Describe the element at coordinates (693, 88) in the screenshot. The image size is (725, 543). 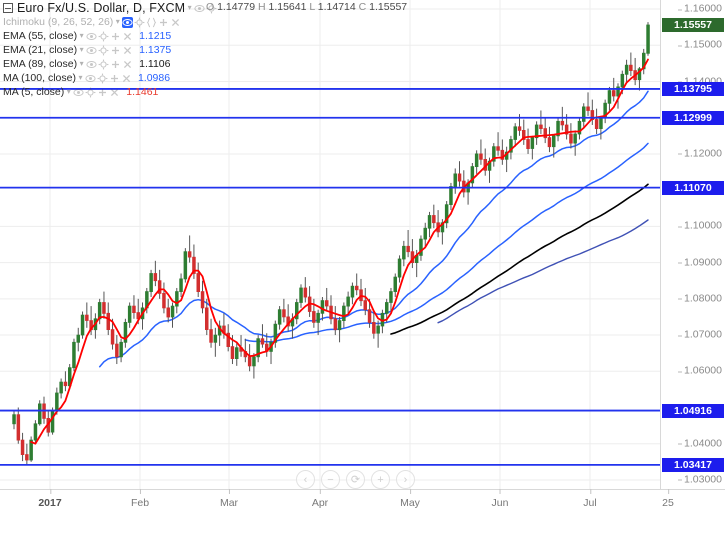
I see `price-level-badge: 1.13795` at that location.